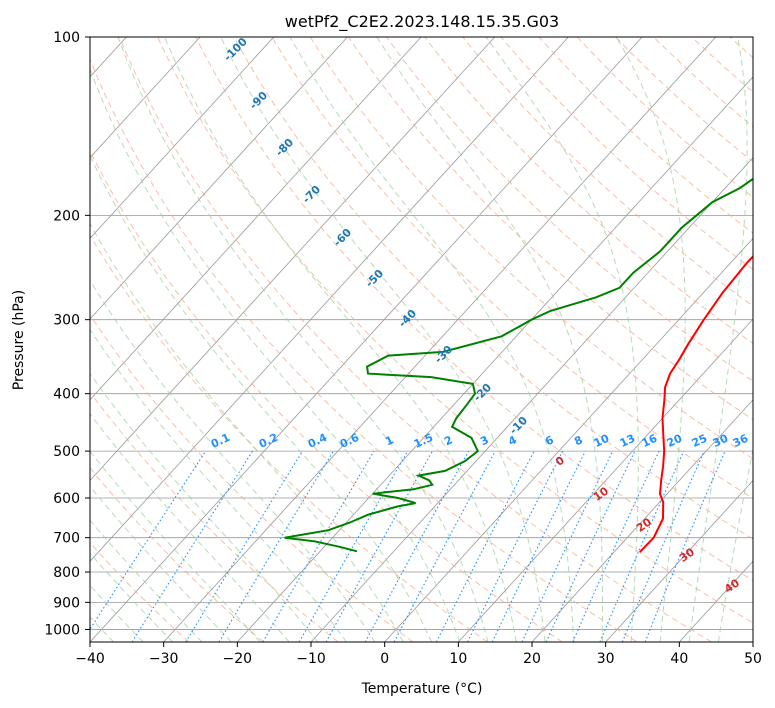  Describe the element at coordinates (349, 441) in the screenshot. I see `mixing-ratio-label: 0.6` at that location.